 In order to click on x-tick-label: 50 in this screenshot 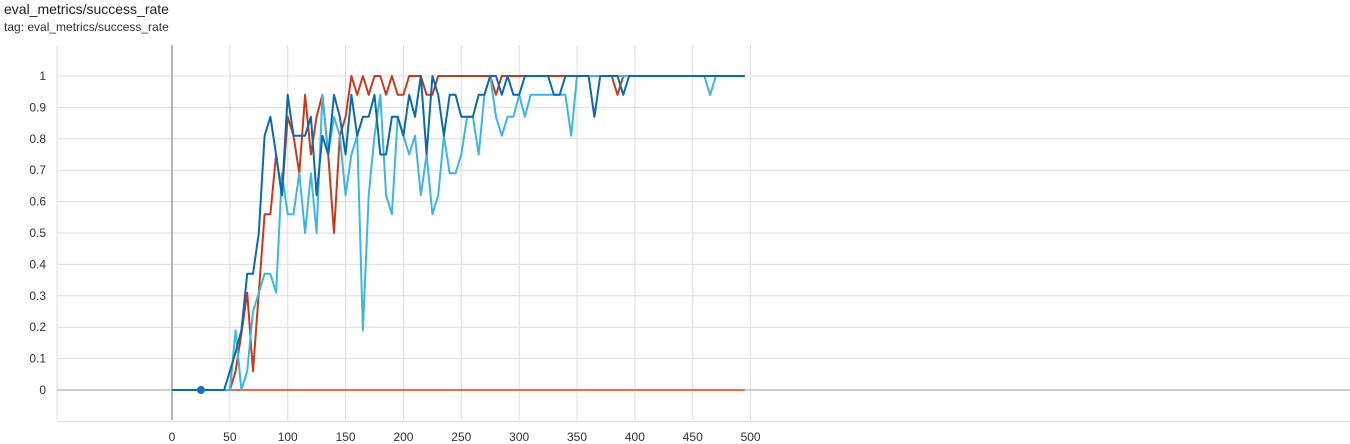, I will do `click(230, 437)`.